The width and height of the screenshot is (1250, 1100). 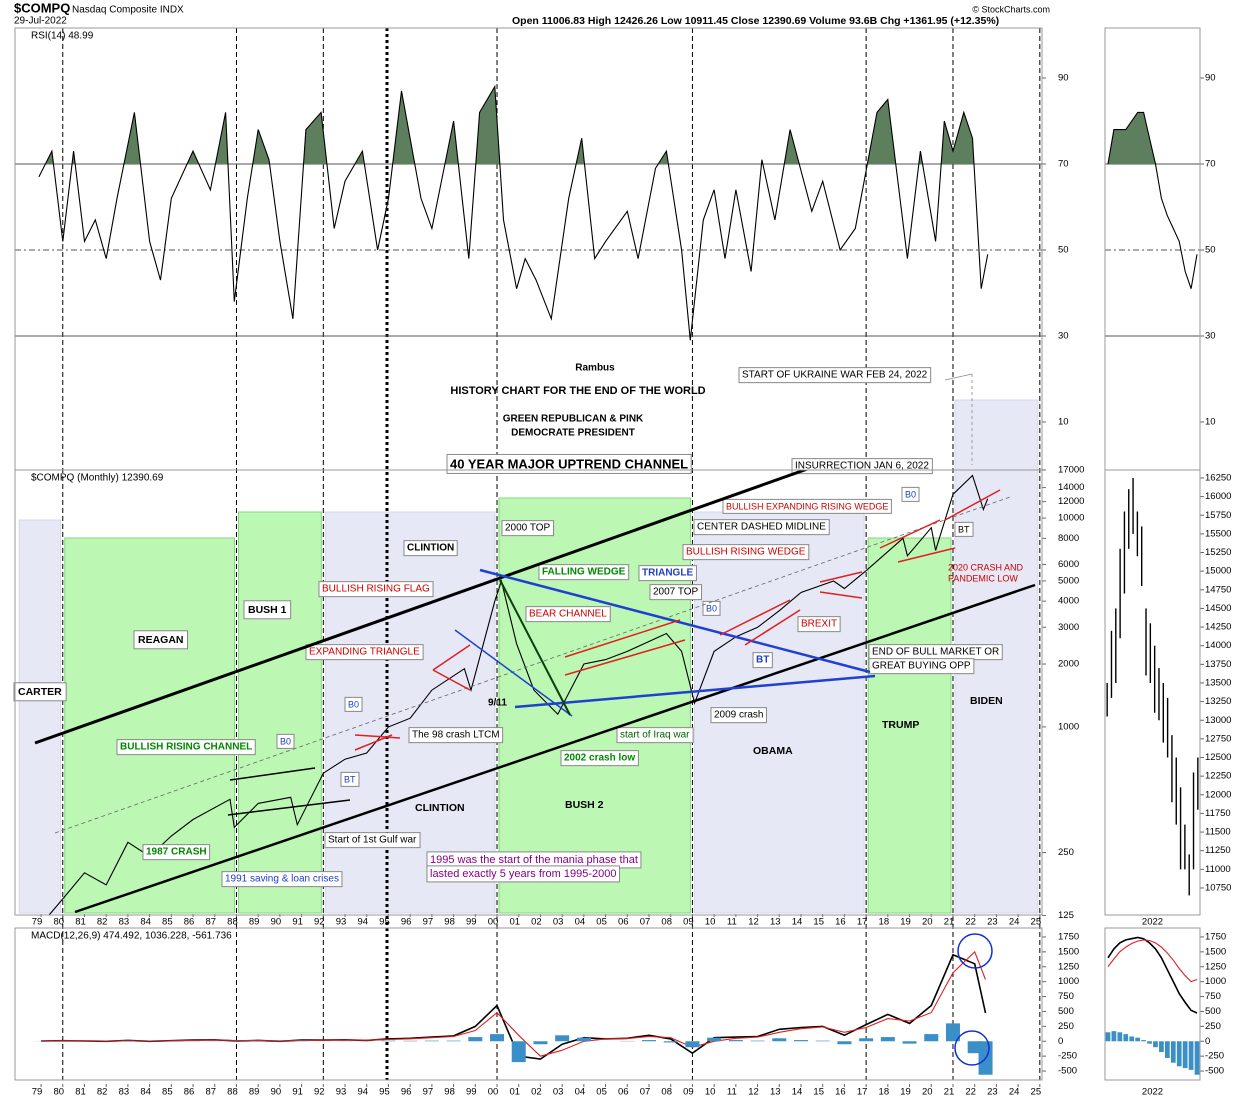 I want to click on x-tick-label: 17, so click(x=862, y=1092).